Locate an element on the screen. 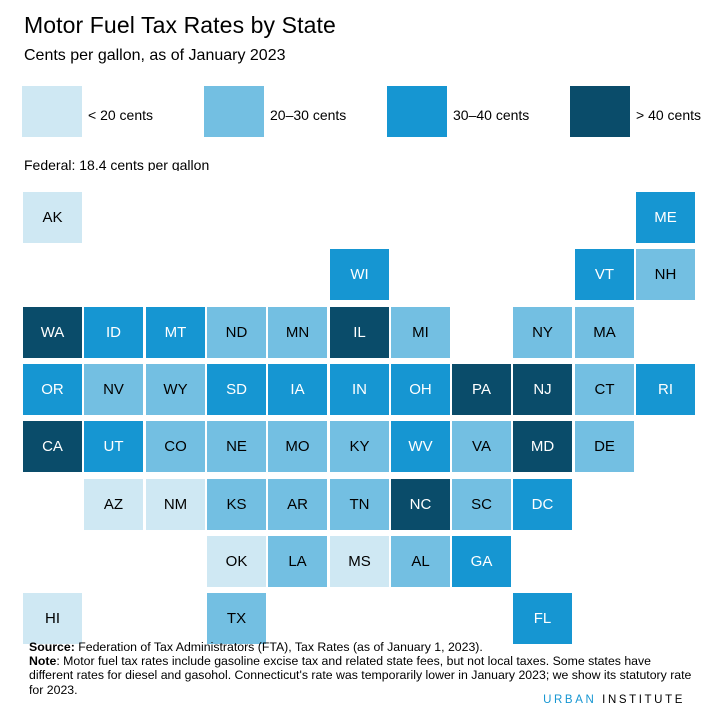 This screenshot has height=712, width=714. state-tile-oh: OH is located at coordinates (420, 389).